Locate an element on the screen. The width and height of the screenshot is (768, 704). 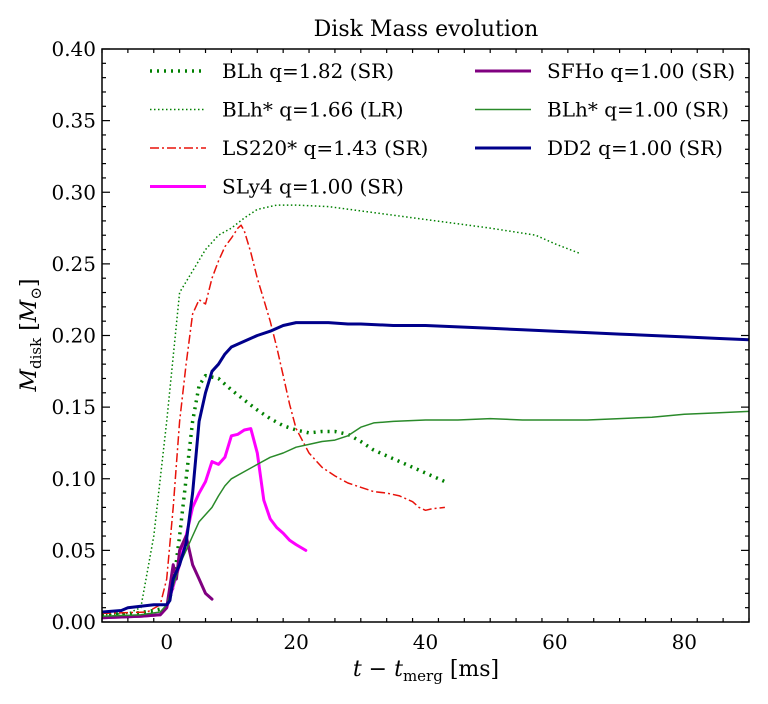
y-tick-label: 0.20 is located at coordinates (73, 336).